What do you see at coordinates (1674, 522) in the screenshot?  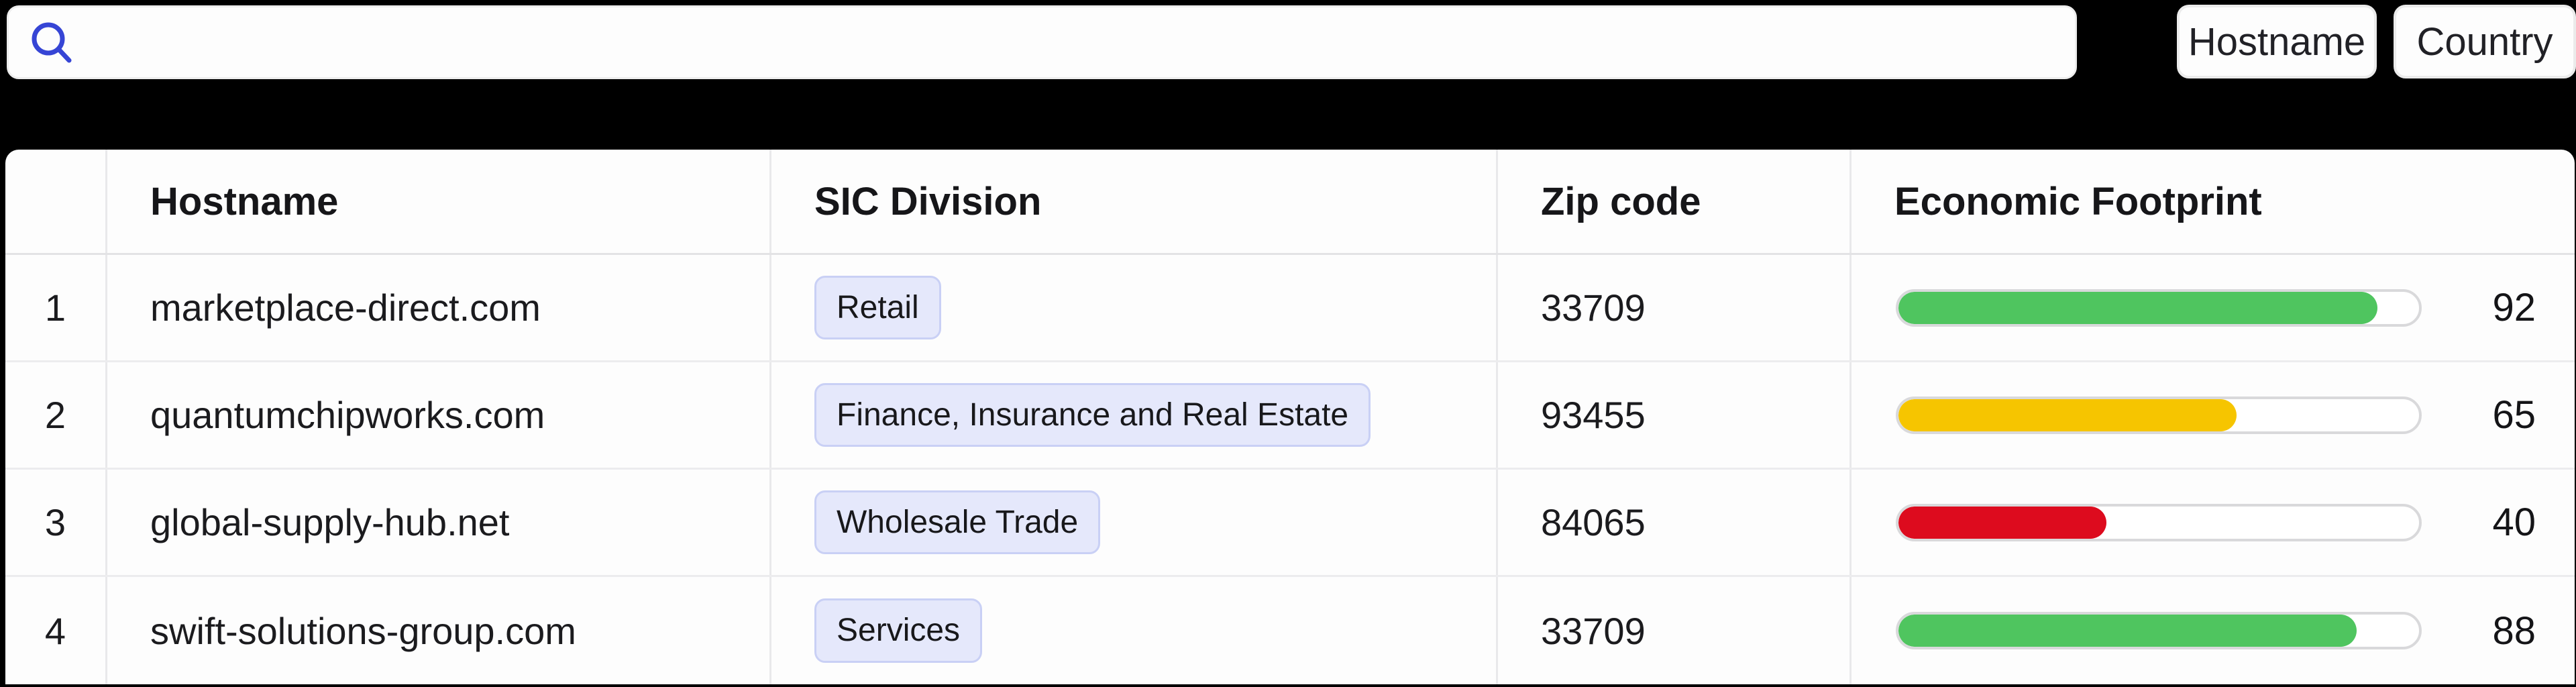 I see `zip-cell: 84065` at bounding box center [1674, 522].